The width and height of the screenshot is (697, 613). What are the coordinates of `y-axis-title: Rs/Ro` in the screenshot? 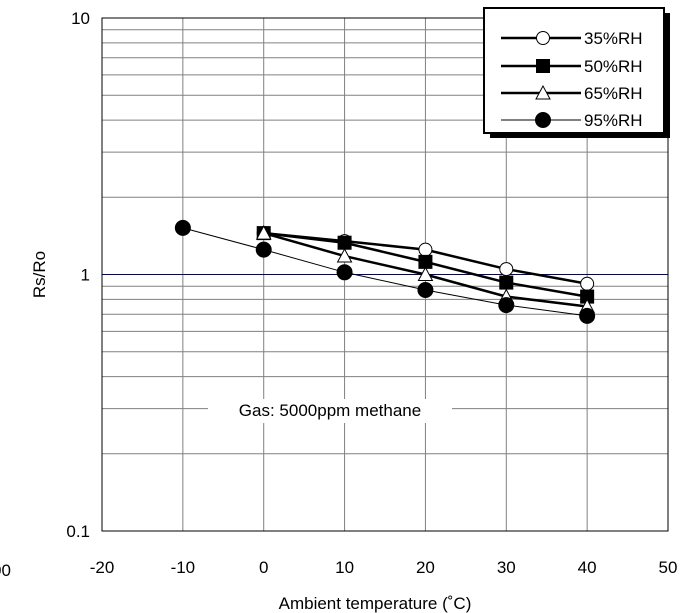 It's located at (39, 274).